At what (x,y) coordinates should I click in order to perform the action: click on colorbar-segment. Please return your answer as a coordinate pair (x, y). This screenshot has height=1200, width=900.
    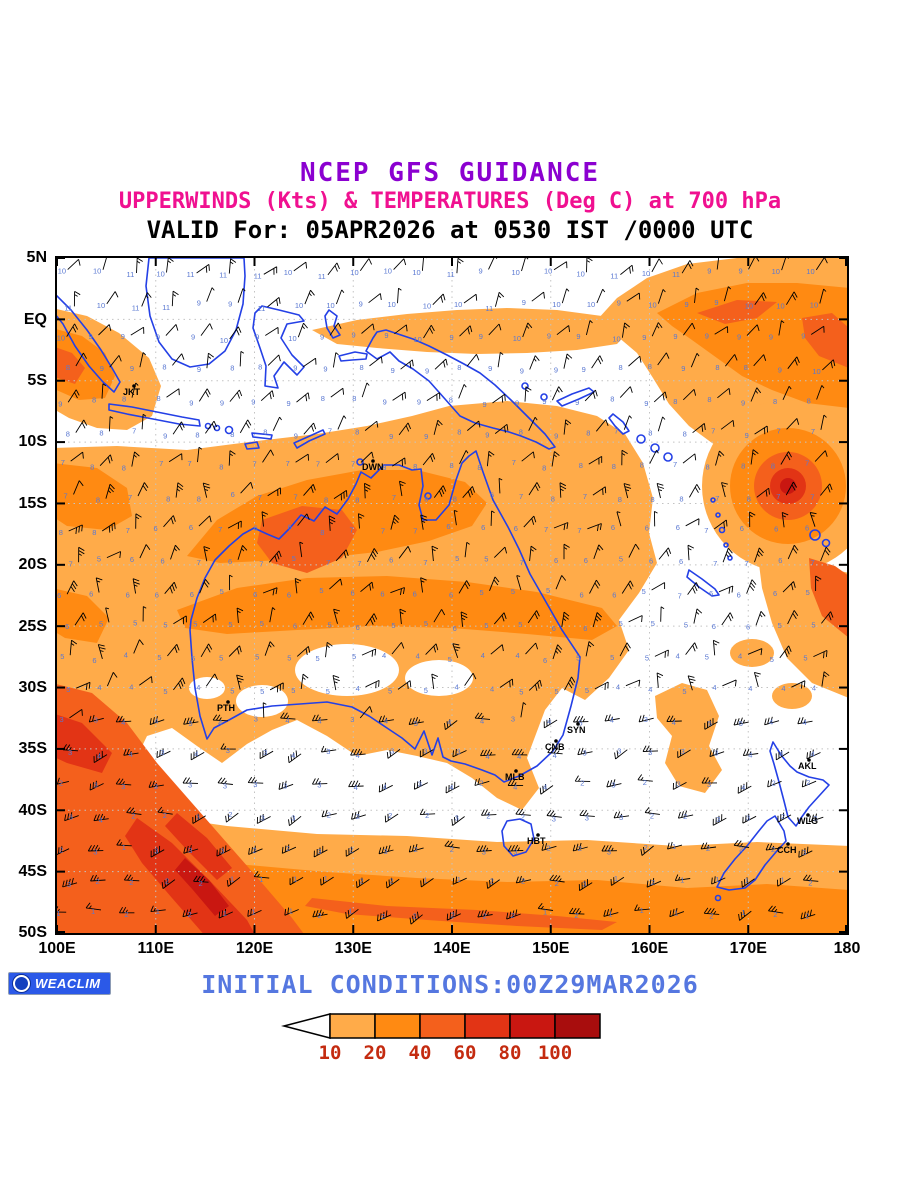
    Looking at the image, I should click on (442, 1026).